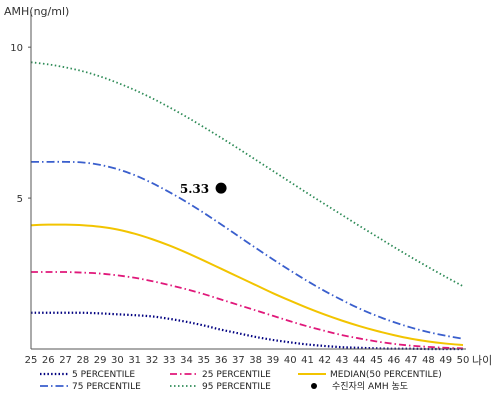 This screenshot has width=500, height=400. Describe the element at coordinates (482, 360) in the screenshot. I see `x-axis-title: 나이` at that location.